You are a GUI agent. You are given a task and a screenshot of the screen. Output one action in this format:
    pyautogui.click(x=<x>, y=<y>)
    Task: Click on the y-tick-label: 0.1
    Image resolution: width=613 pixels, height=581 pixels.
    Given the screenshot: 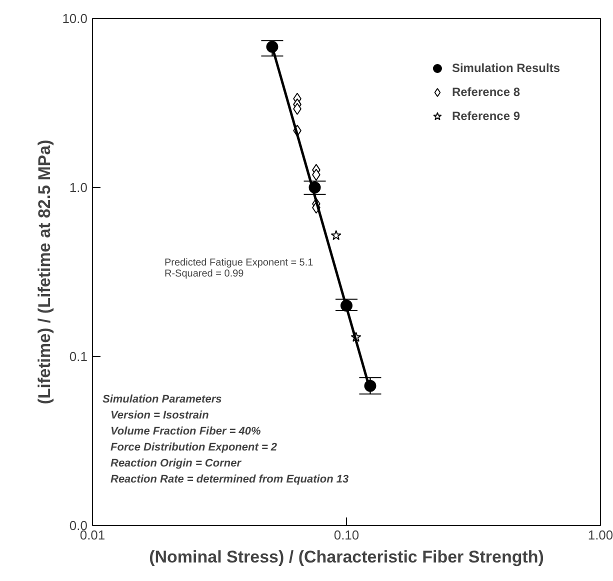 What is the action you would take?
    pyautogui.click(x=78, y=356)
    